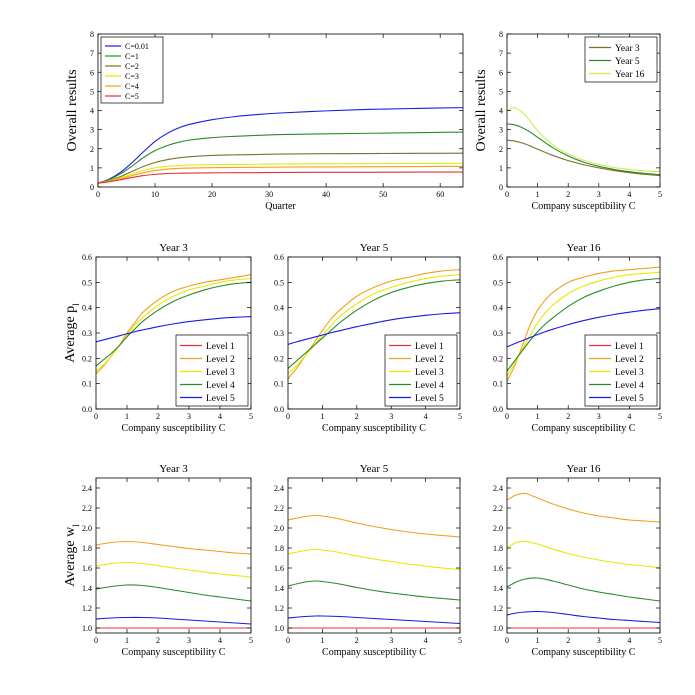 This screenshot has width=695, height=695. What do you see at coordinates (87, 409) in the screenshot?
I see `y-tick-label: 0.0` at bounding box center [87, 409].